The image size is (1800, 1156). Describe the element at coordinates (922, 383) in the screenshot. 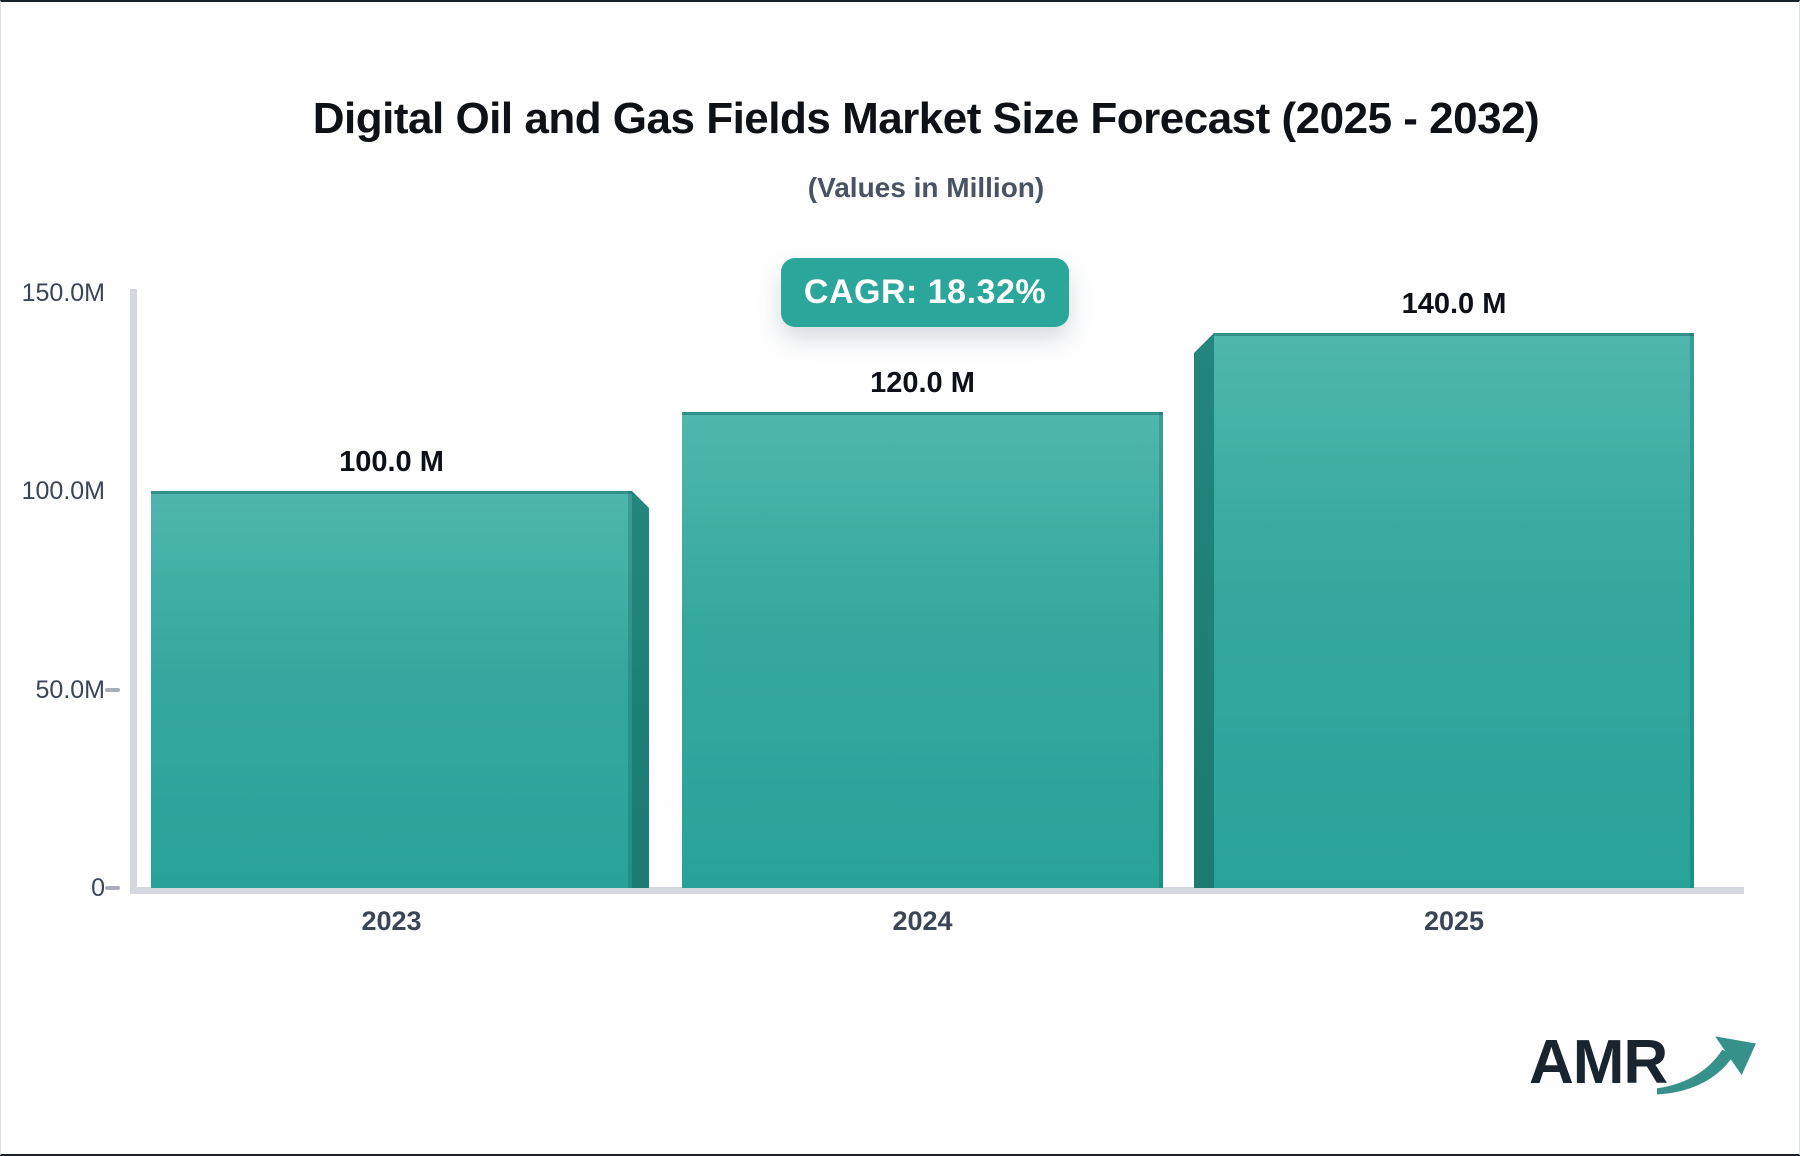

I see `bar-value-label: 120.0 M` at that location.